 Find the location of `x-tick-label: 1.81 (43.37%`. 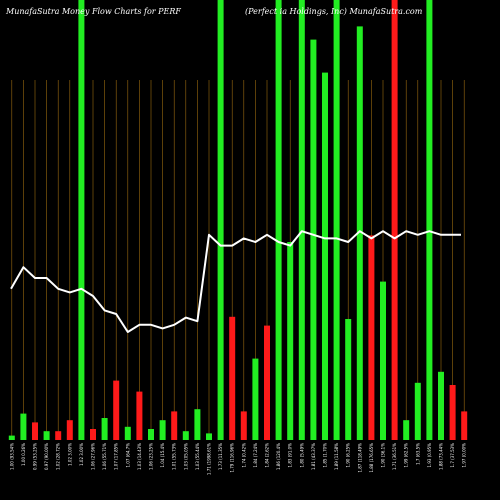

x-tick-label: 1.81 (43.37% is located at coordinates (313, 456).